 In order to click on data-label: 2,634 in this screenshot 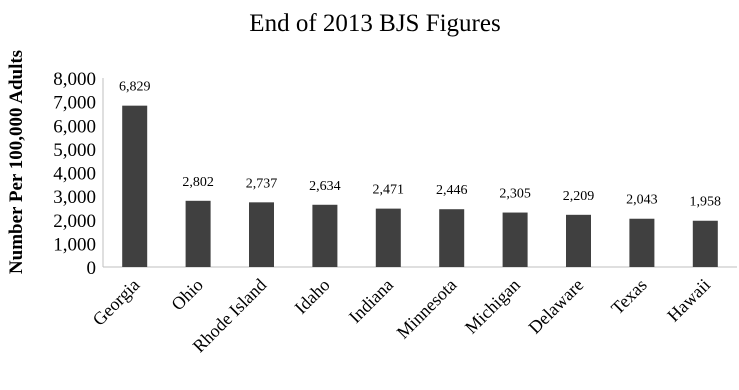, I will do `click(325, 186)`.